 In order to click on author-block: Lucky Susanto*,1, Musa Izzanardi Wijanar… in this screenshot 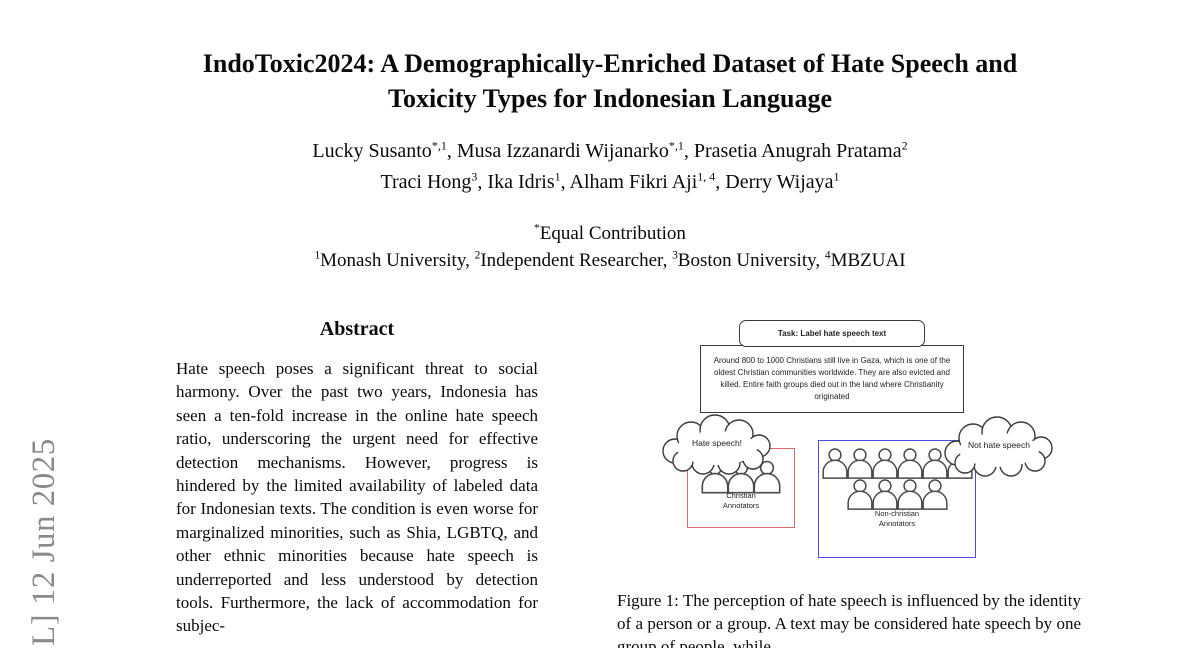, I will do `click(610, 167)`.